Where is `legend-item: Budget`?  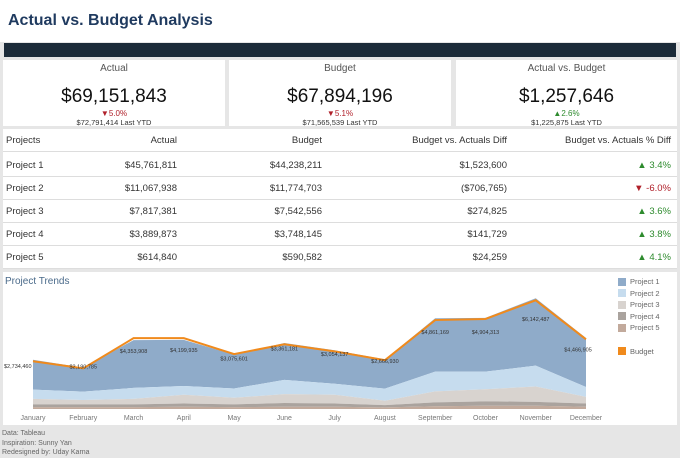 legend-item: Budget is located at coordinates (639, 352).